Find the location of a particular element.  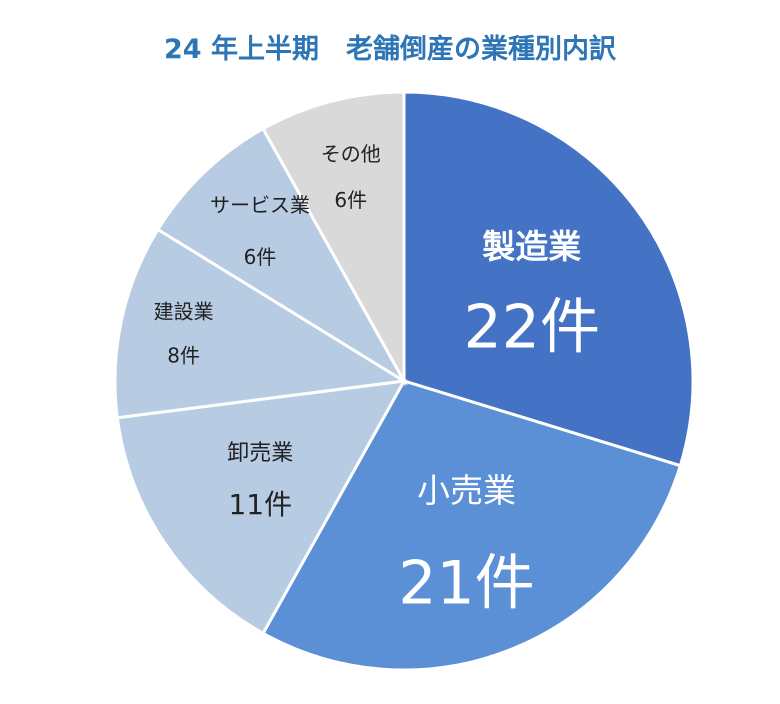

slice-value-1: 22件 is located at coordinates (532, 328).